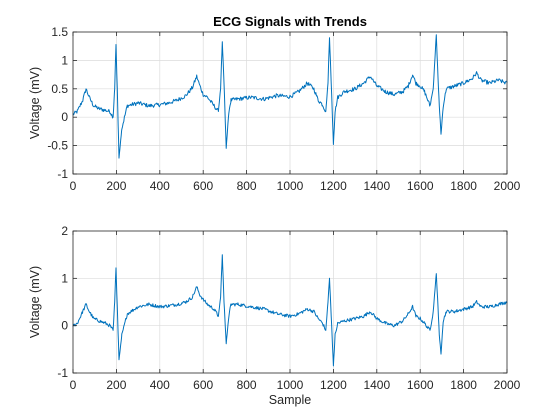 This screenshot has height=420, width=560. Describe the element at coordinates (59, 89) in the screenshot. I see `y-tick-label: 0.5` at that location.